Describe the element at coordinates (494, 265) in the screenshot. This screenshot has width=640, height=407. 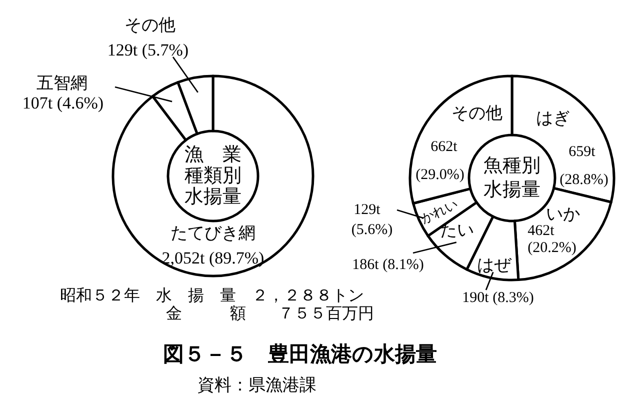
I see `slice-label: はぜ` at that location.